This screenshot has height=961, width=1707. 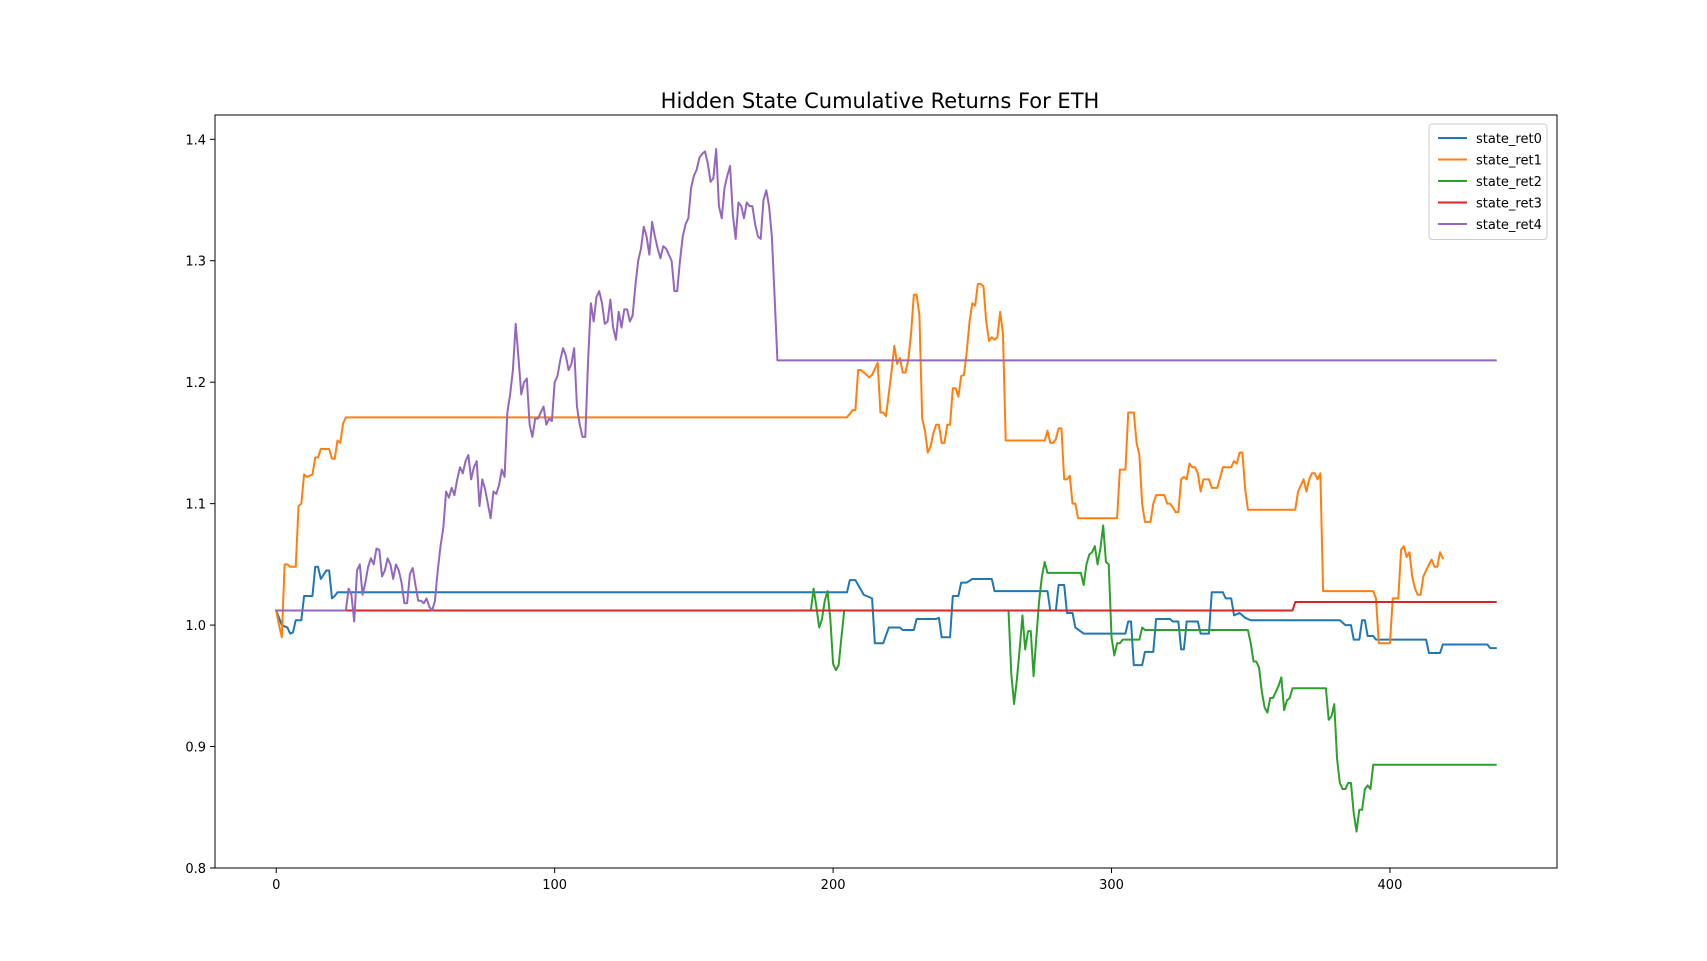 I want to click on y-tick-label: 0.8, so click(x=195, y=869).